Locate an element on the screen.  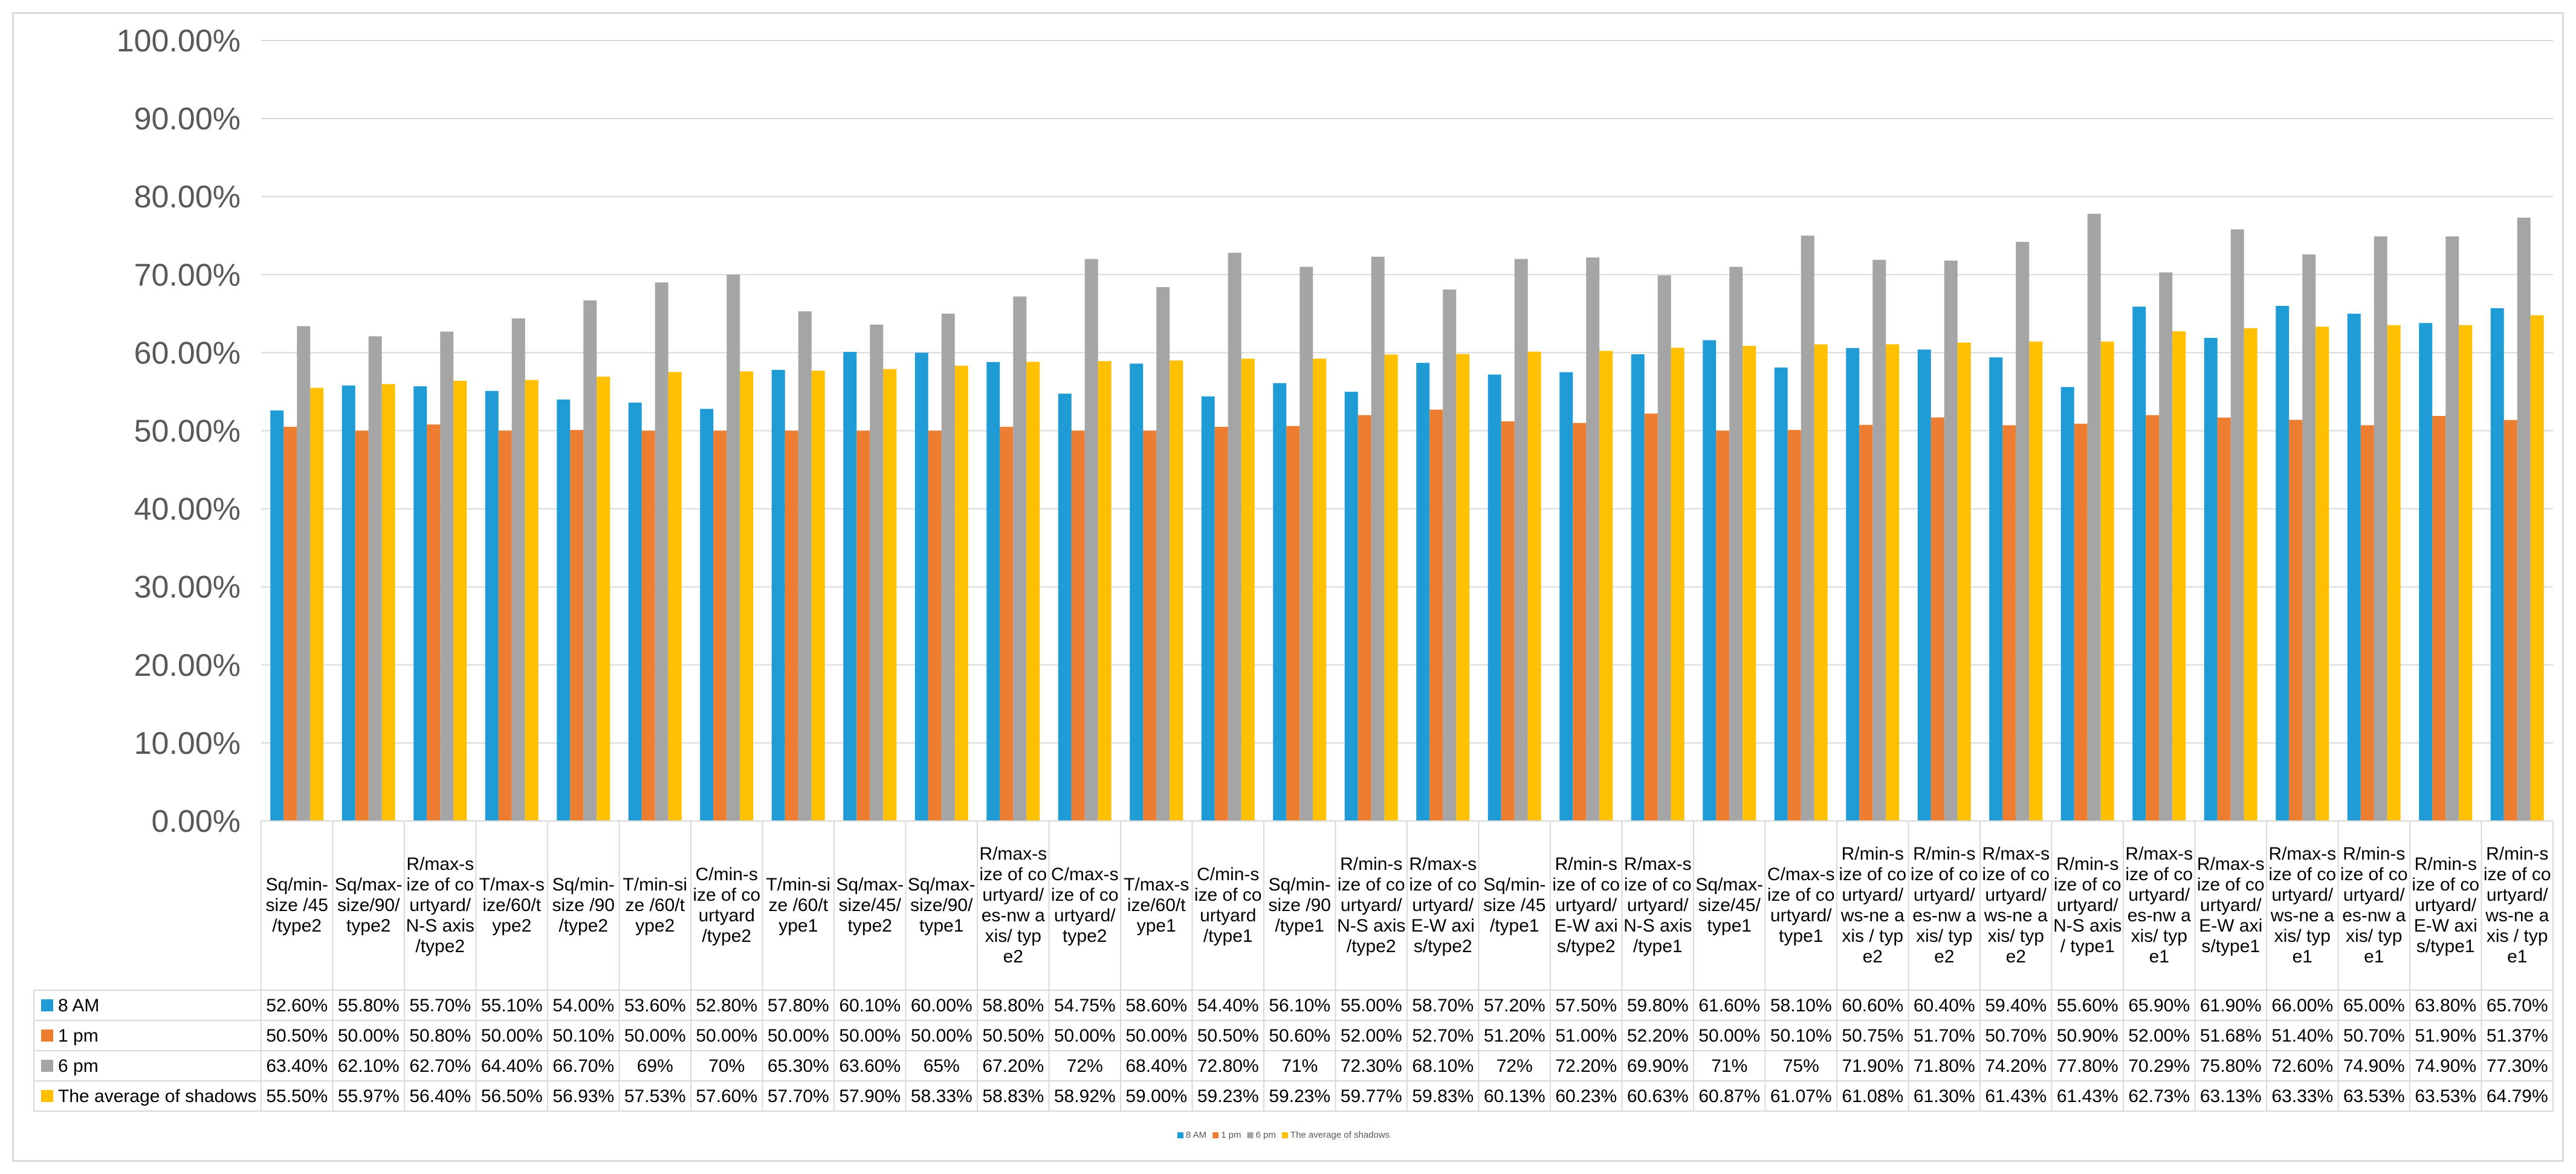
category-label-line: /type2 is located at coordinates (726, 936).